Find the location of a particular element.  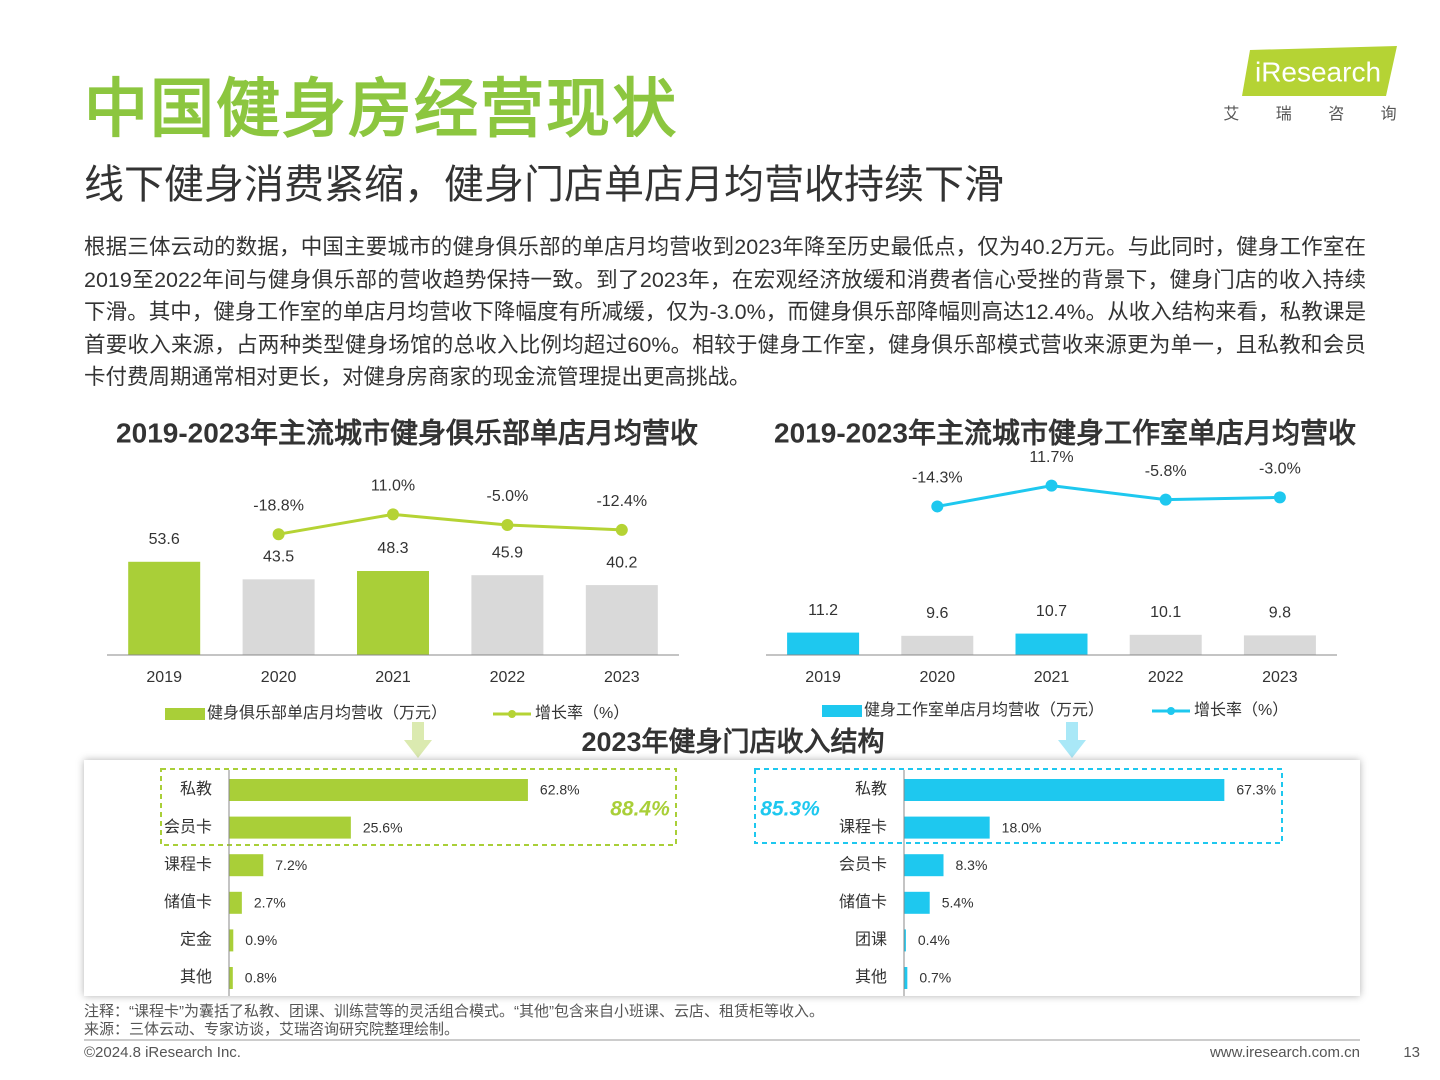

bar-label: 45.9 is located at coordinates (507, 552).